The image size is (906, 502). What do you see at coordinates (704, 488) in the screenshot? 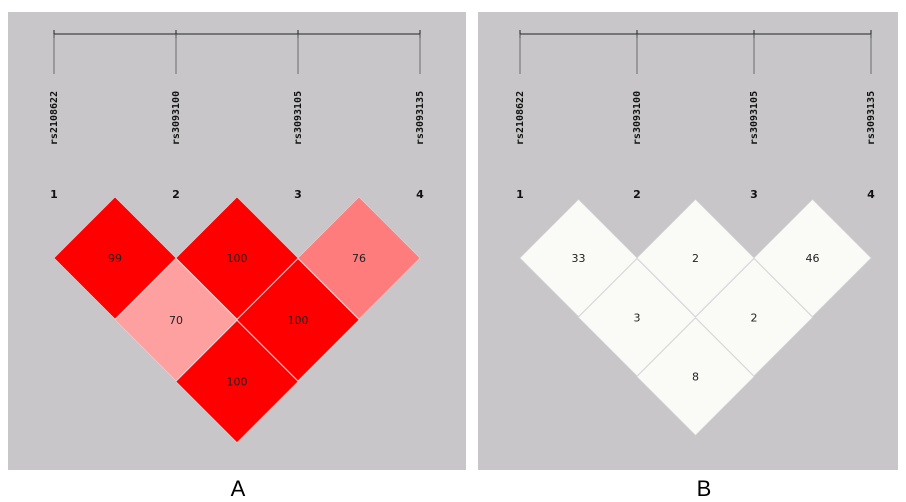
I see `panel-label-b: B` at bounding box center [704, 488].